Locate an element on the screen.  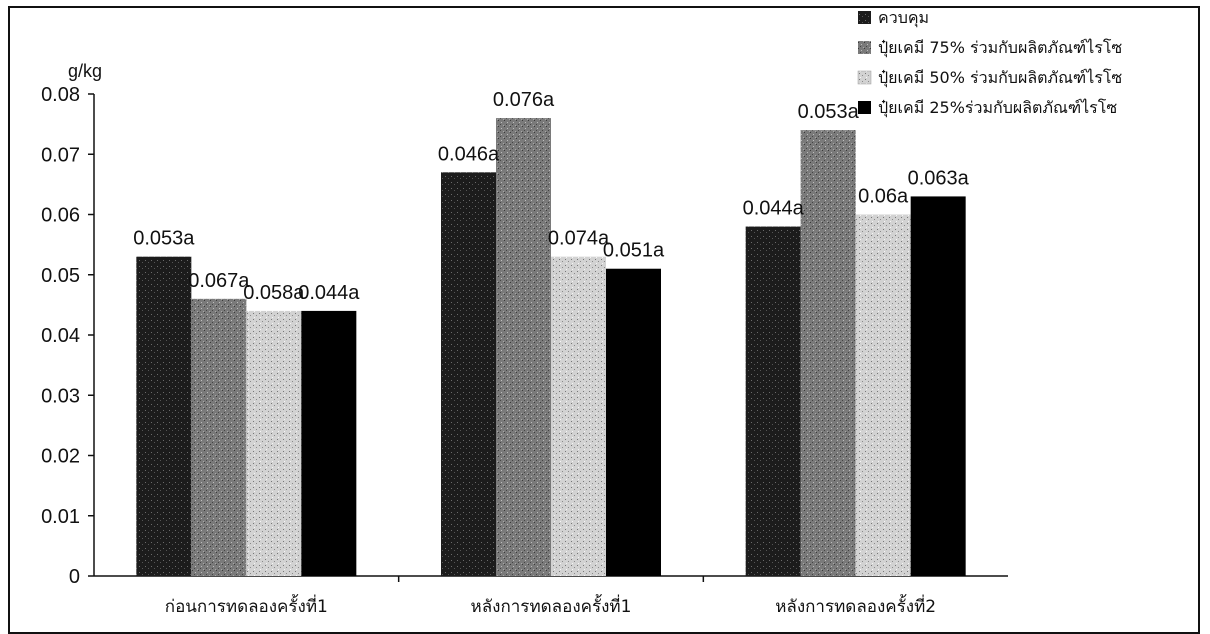
legend-label: ปุ๋ยเคมี 50% ร่วมกับผลิตภัณฑ์ไรโซ is located at coordinates (1000, 78).